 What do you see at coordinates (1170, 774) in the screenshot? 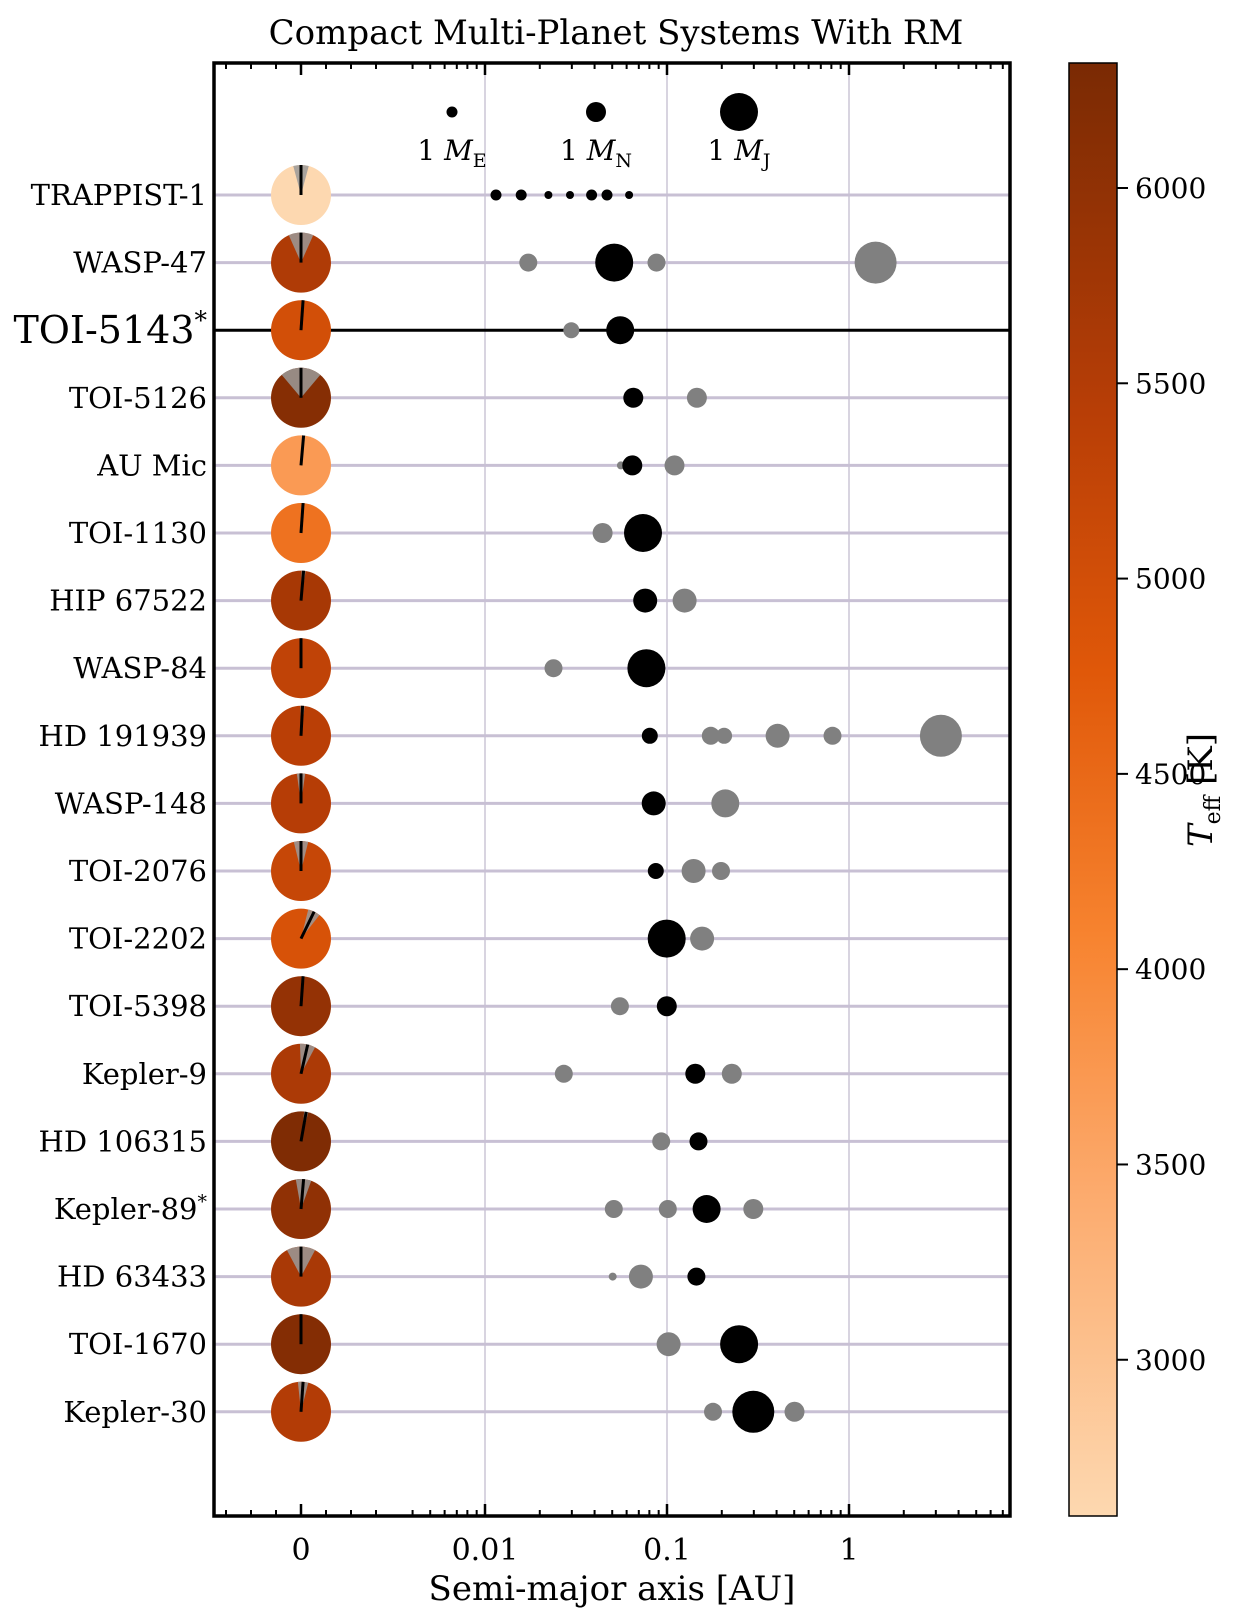
I see `colorbar-tick-label: 4500` at bounding box center [1170, 774].